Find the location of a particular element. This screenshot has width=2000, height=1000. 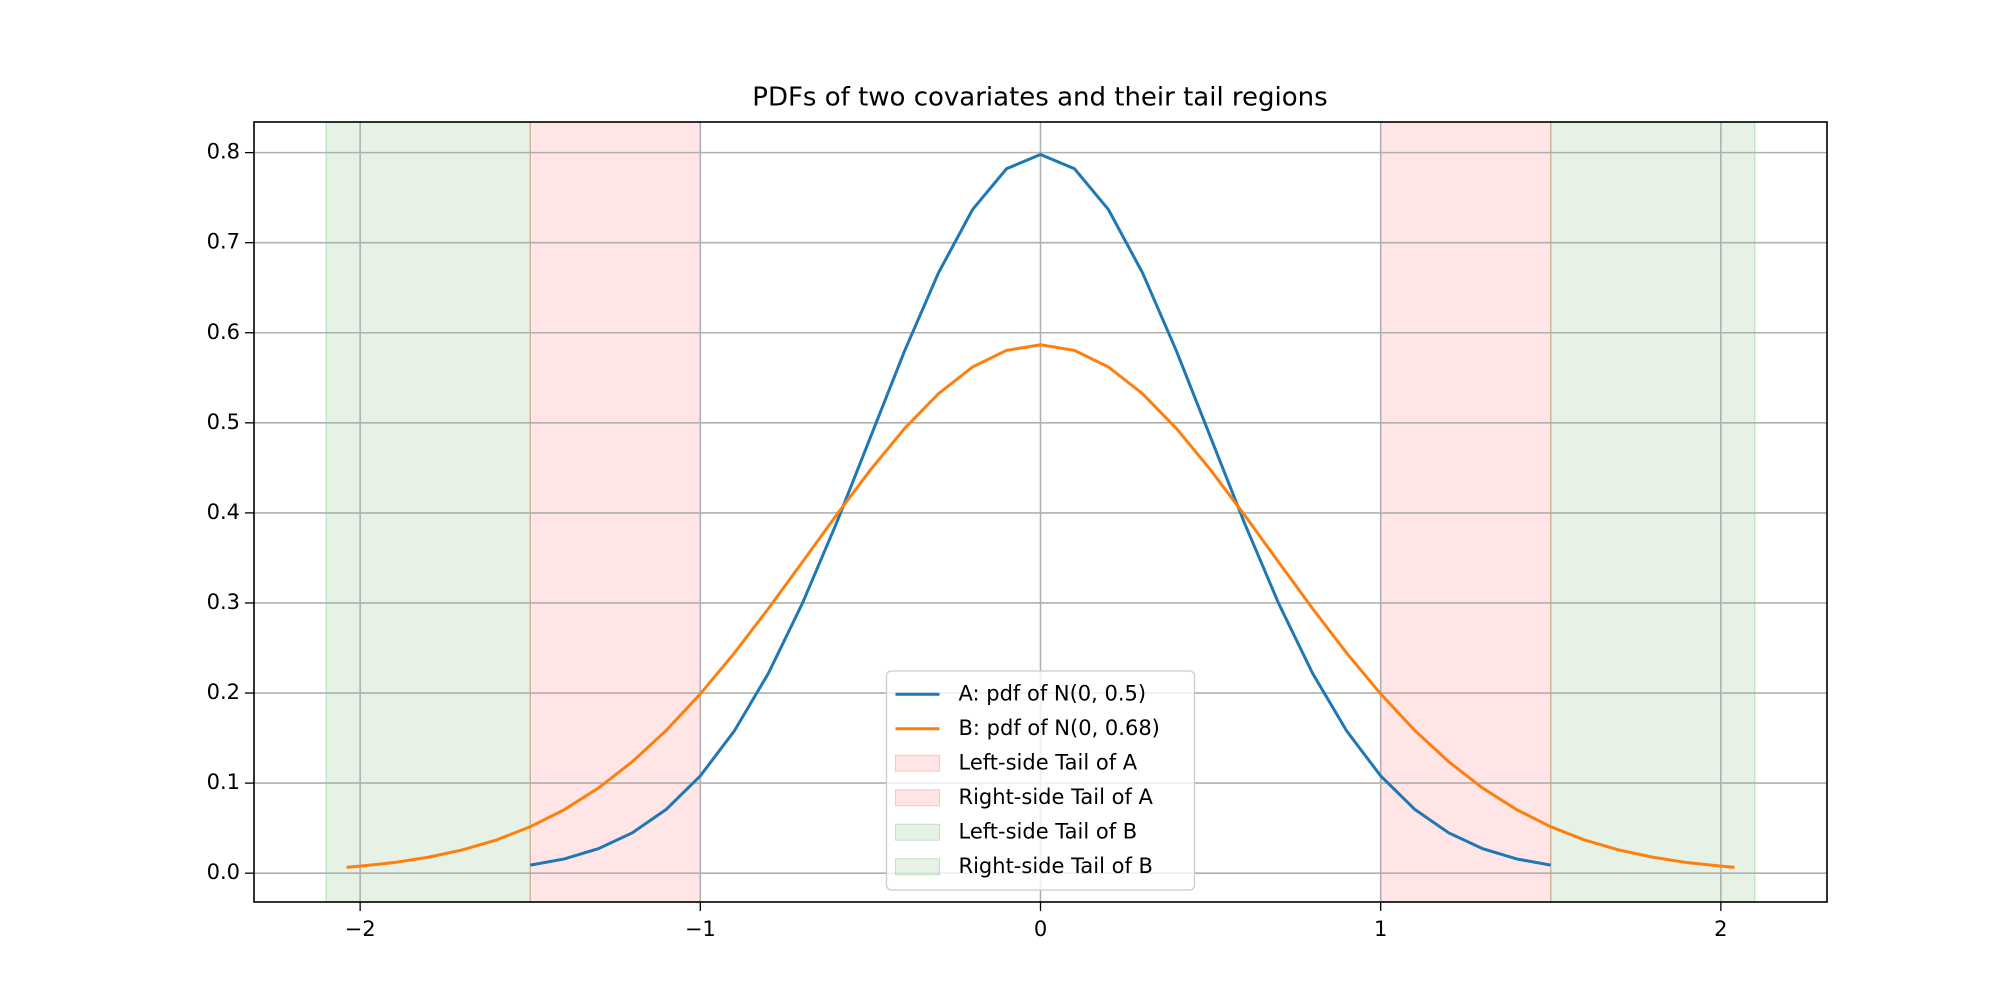

y-tick-label: 0.6 is located at coordinates (223, 332).